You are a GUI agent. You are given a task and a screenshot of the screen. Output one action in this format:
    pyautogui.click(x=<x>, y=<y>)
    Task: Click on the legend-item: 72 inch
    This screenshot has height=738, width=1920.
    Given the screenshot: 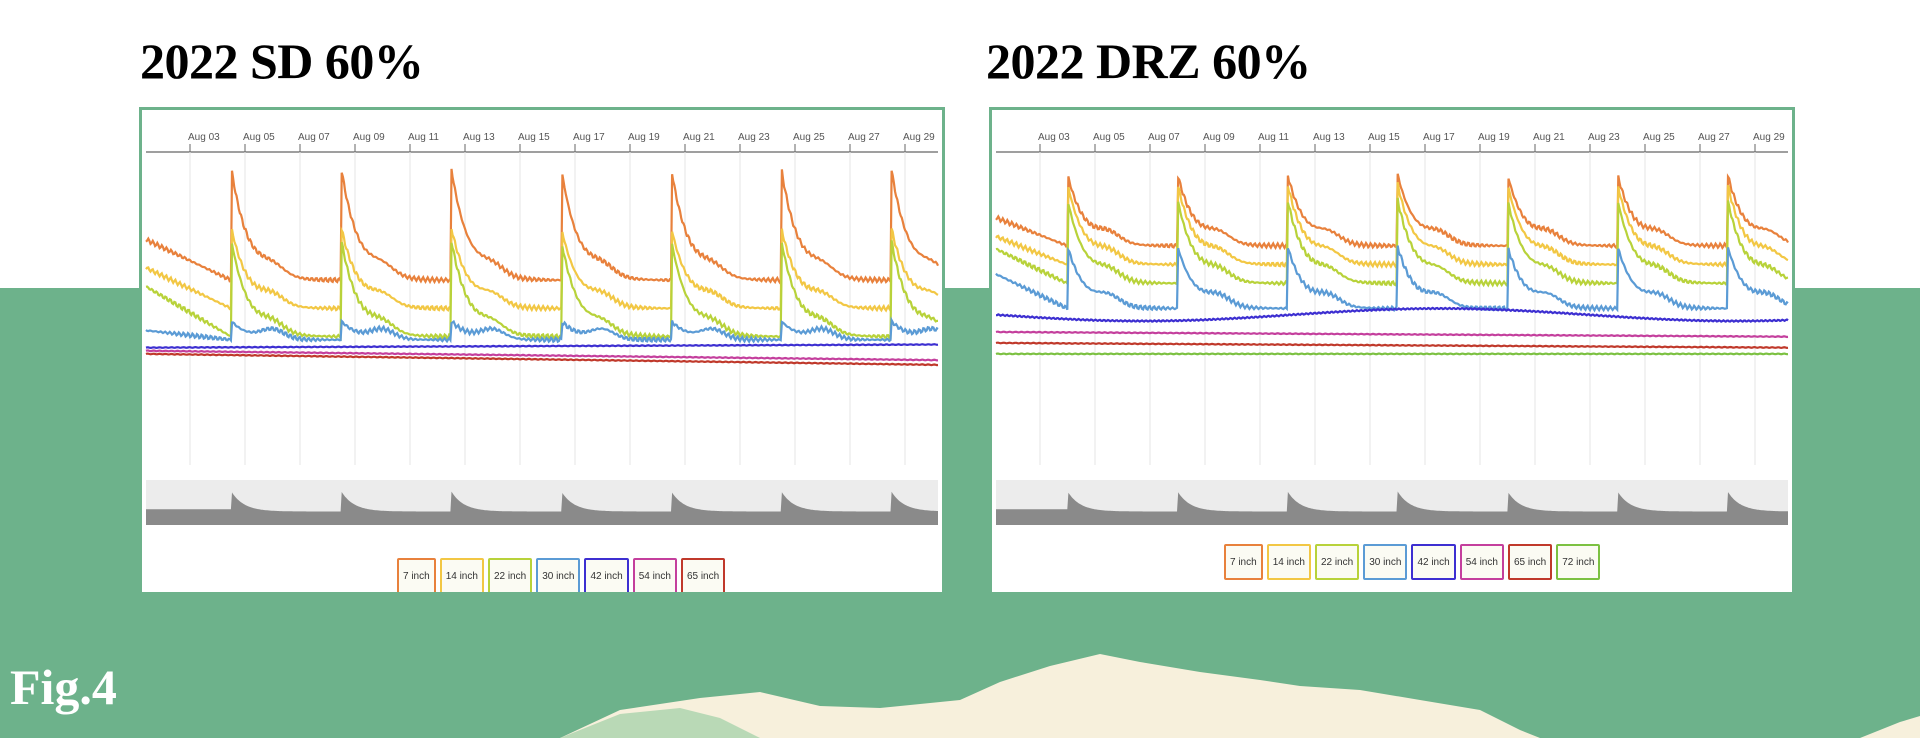 What is the action you would take?
    pyautogui.click(x=1578, y=562)
    